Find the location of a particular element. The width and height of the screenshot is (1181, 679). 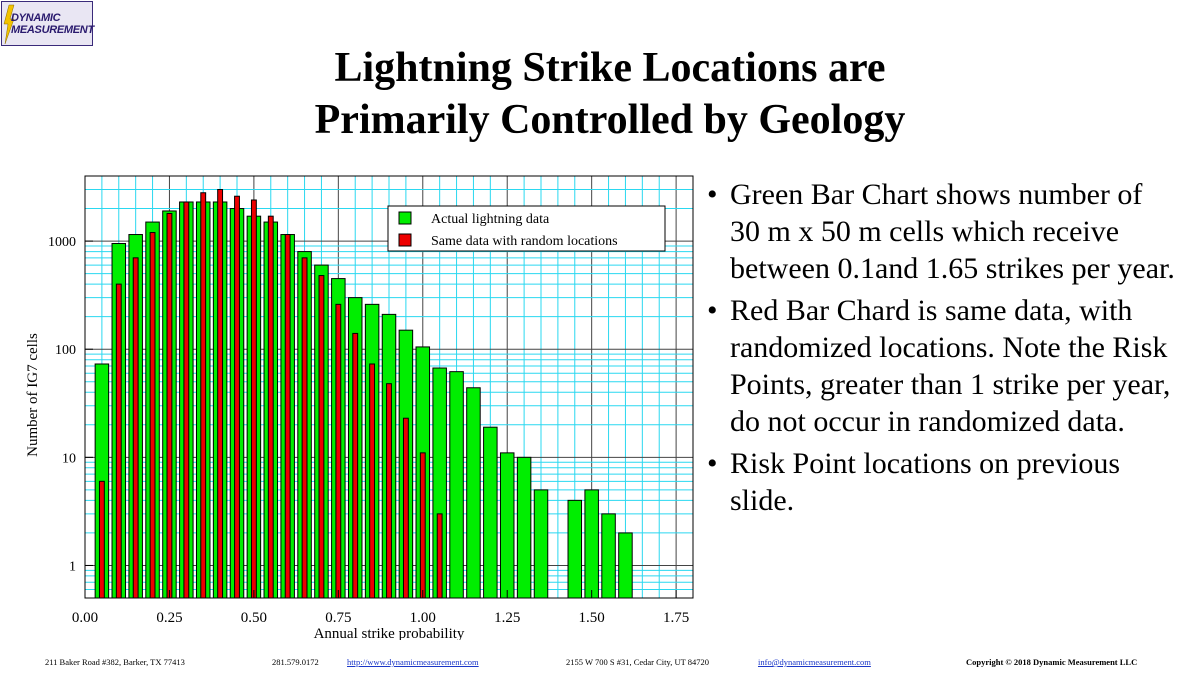

x-tick-label: 0.25 is located at coordinates (169, 618).